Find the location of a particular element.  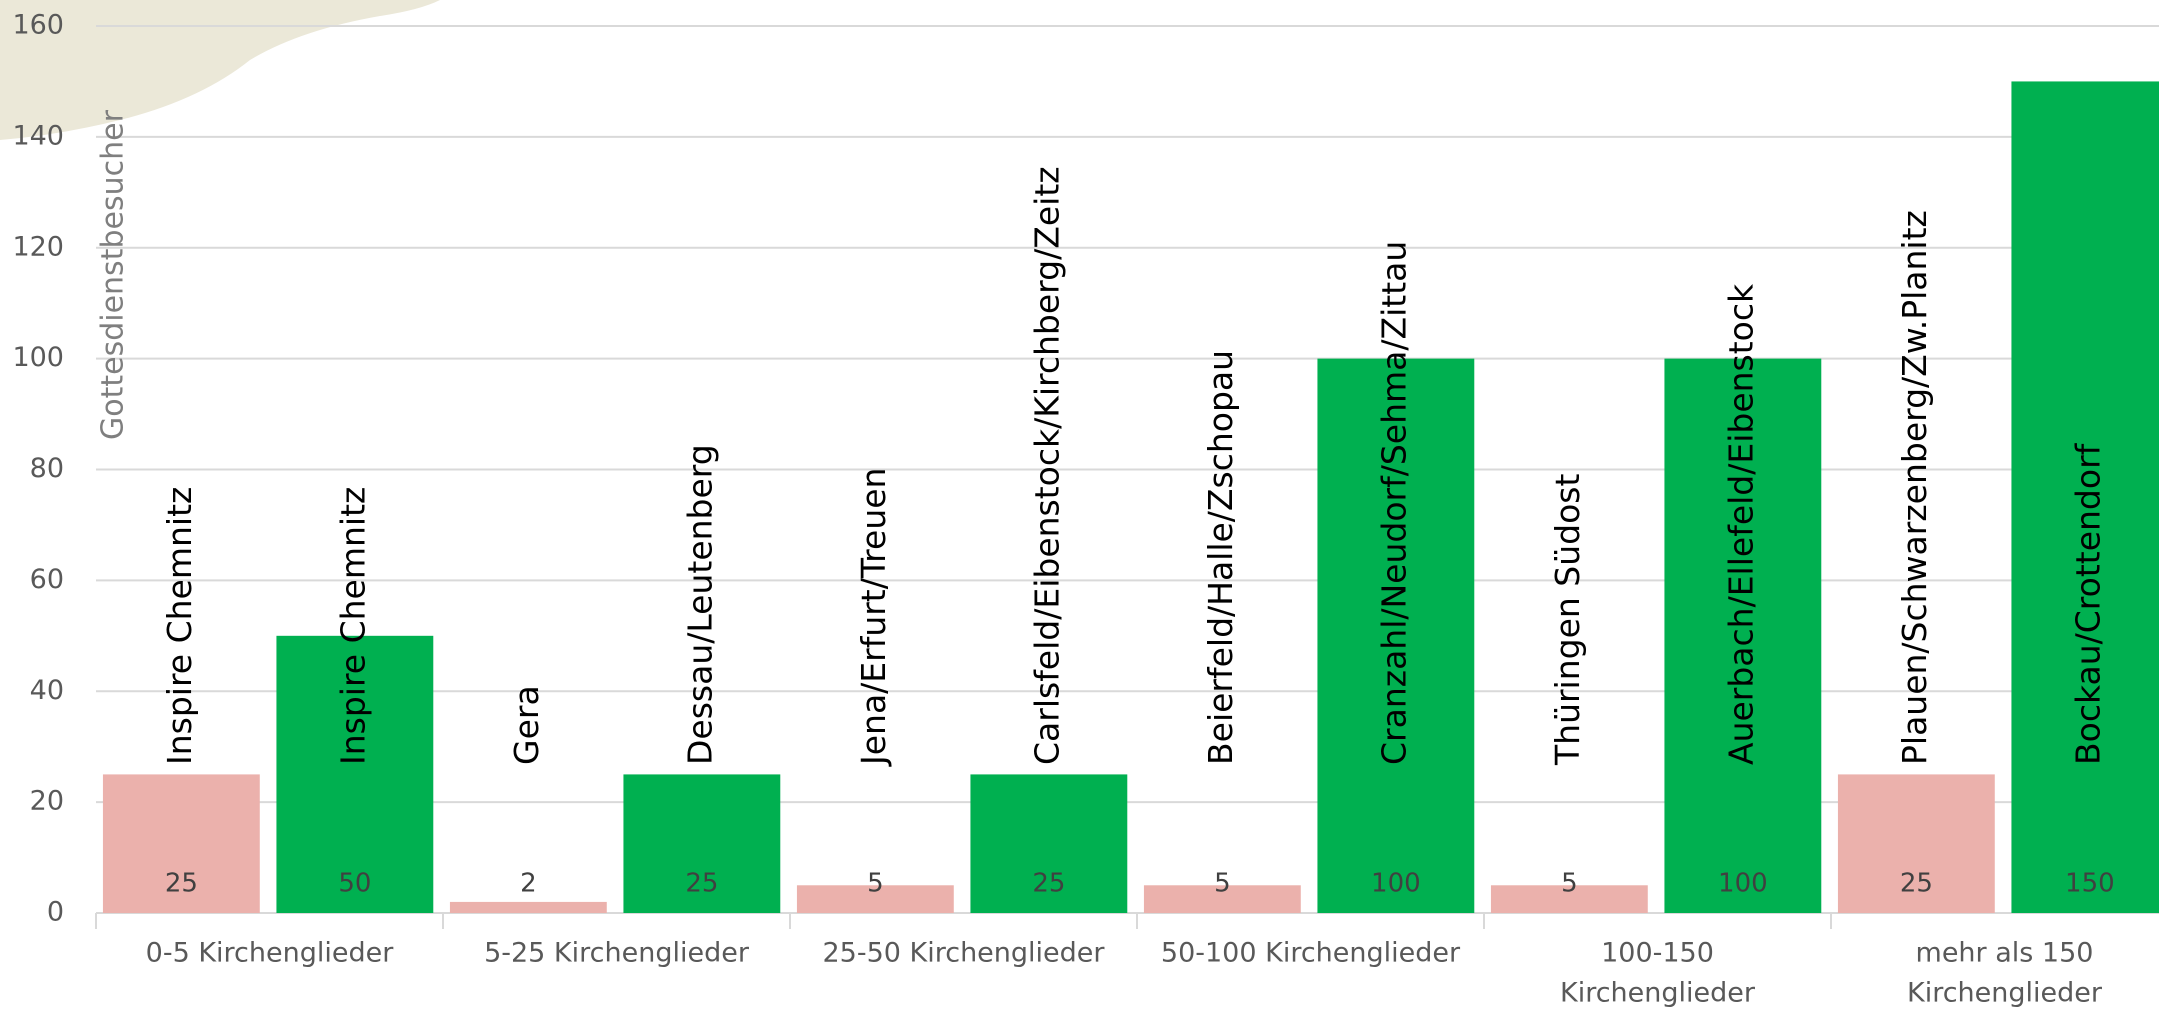

y-tick-label: 100 is located at coordinates (38, 357).